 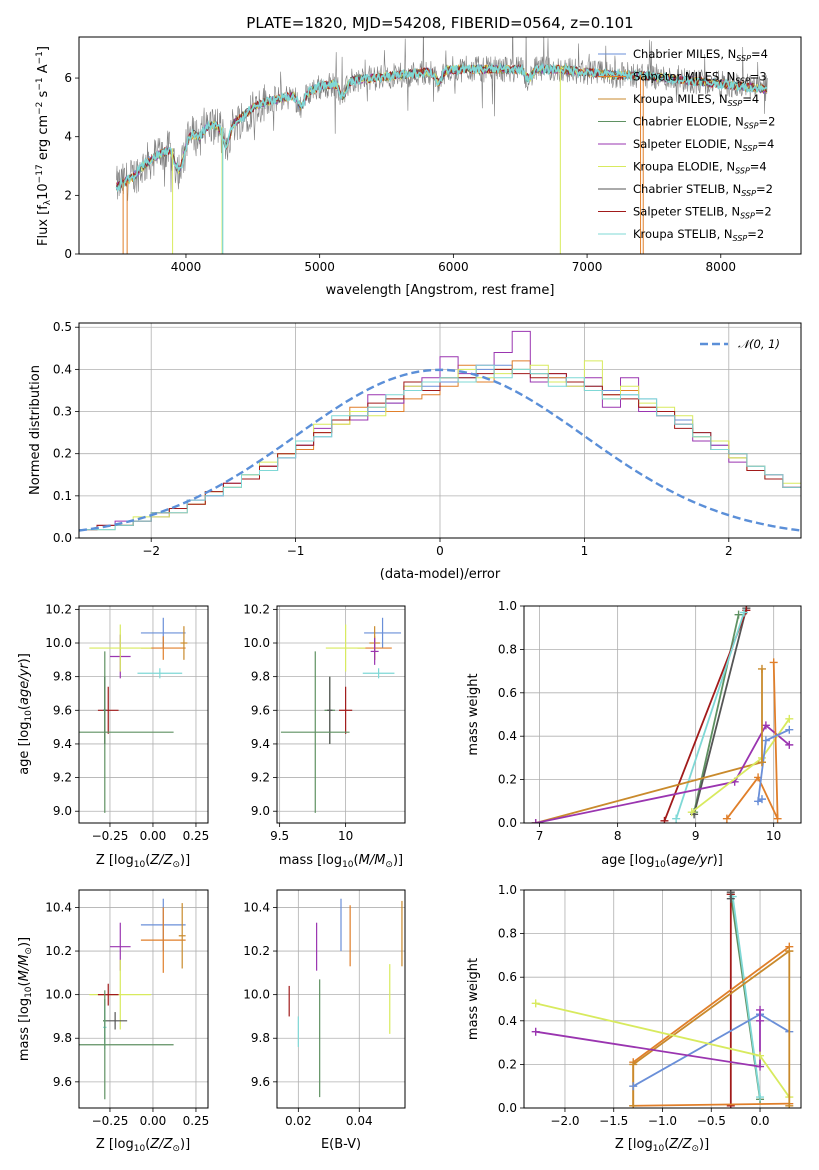 What do you see at coordinates (25, 999) in the screenshot?
I see `y-axis-label: mass [log10(M/M⊙)]` at bounding box center [25, 999].